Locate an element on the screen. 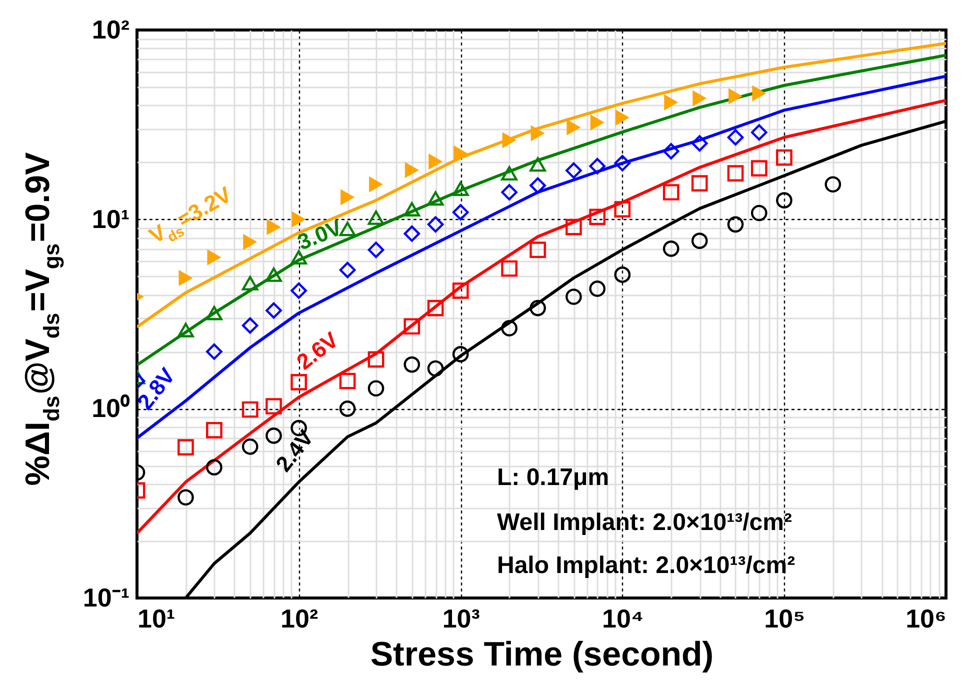  x-axis-title: Stress Time (second) is located at coordinates (542, 655).